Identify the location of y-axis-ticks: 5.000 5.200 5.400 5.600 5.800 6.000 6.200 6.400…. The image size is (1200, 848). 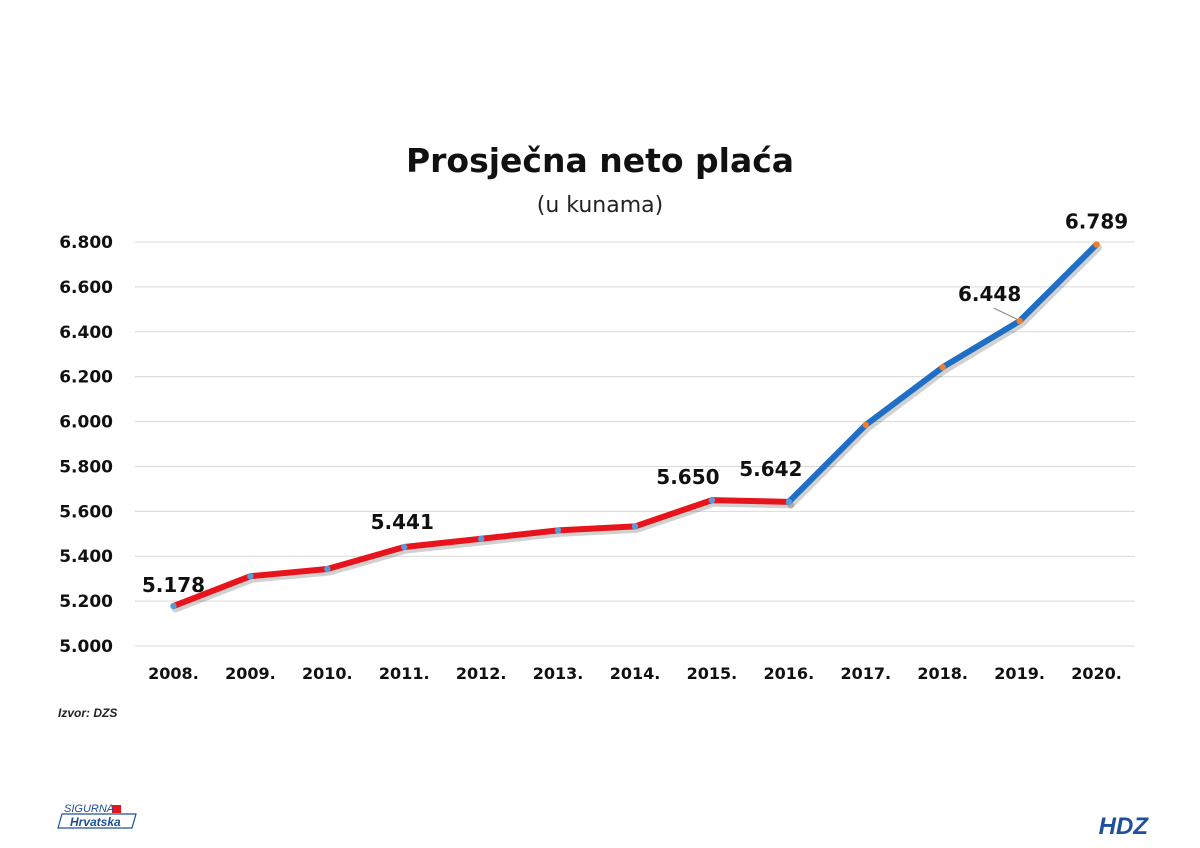
(86, 445).